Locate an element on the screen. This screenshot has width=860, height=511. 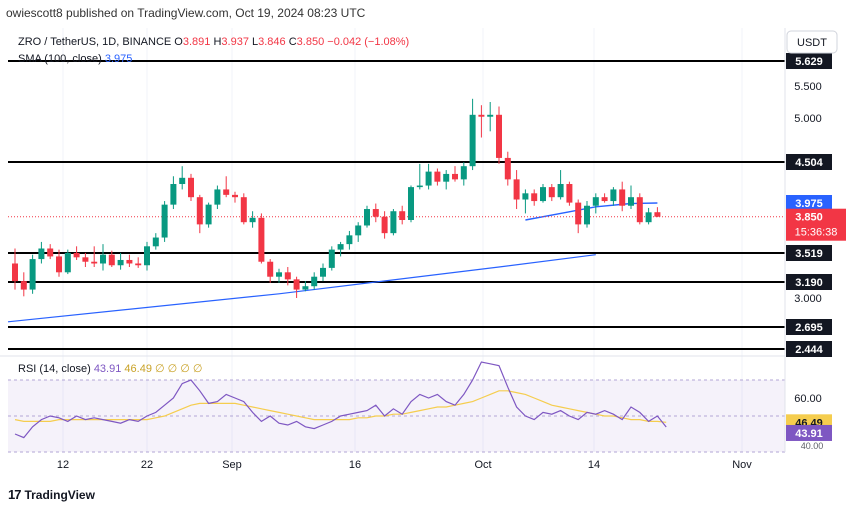
close-tag-label: 3.850 is located at coordinates (809, 218).